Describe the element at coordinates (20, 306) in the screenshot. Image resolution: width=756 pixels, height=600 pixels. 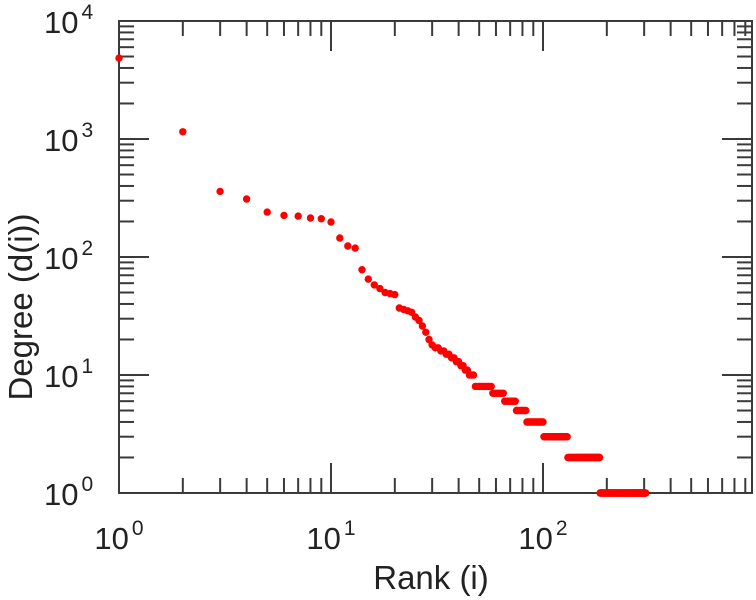
I see `y-axis-title: Degree (d(i))` at that location.